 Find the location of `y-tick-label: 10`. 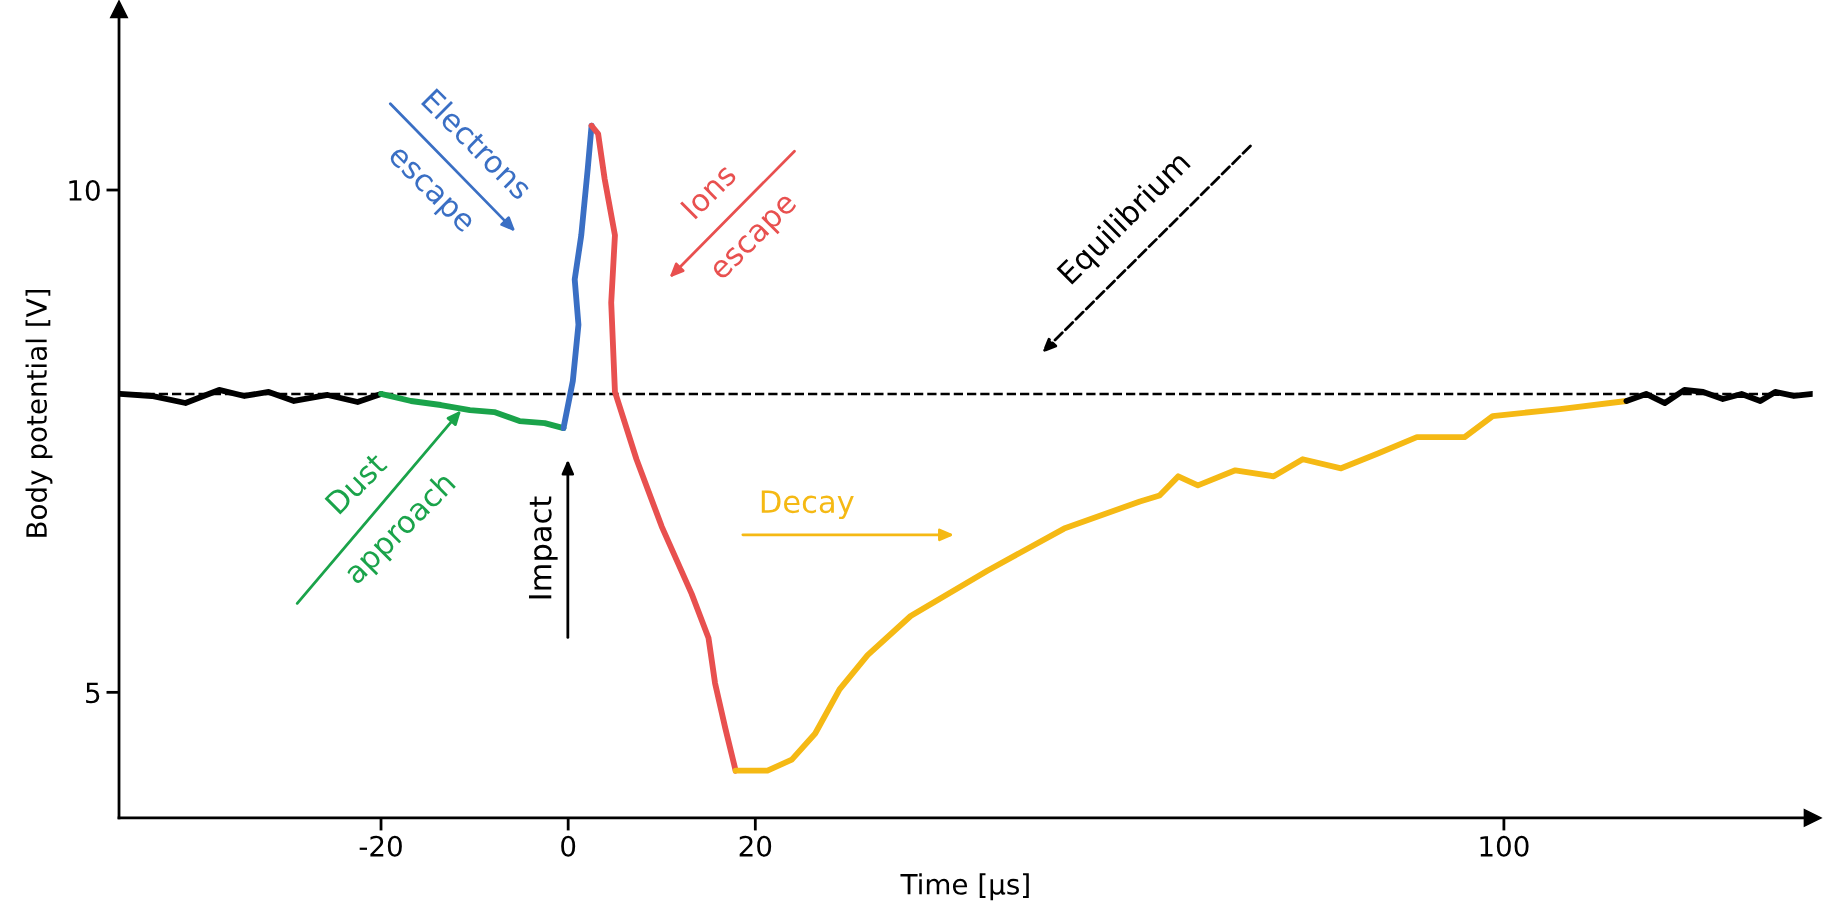

y-tick-label: 10 is located at coordinates (84, 190).